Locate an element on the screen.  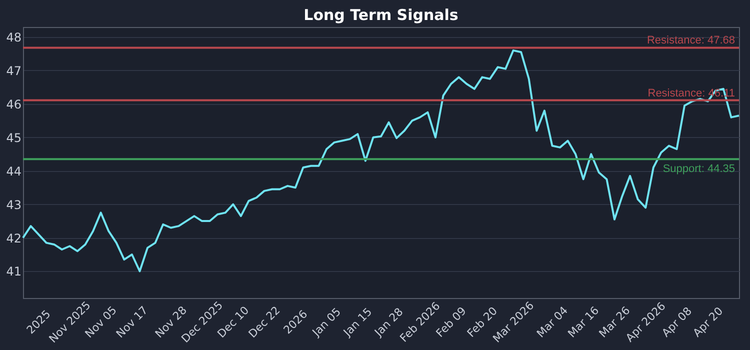
ref-line-label: Support: 44.35 is located at coordinates (698, 169).